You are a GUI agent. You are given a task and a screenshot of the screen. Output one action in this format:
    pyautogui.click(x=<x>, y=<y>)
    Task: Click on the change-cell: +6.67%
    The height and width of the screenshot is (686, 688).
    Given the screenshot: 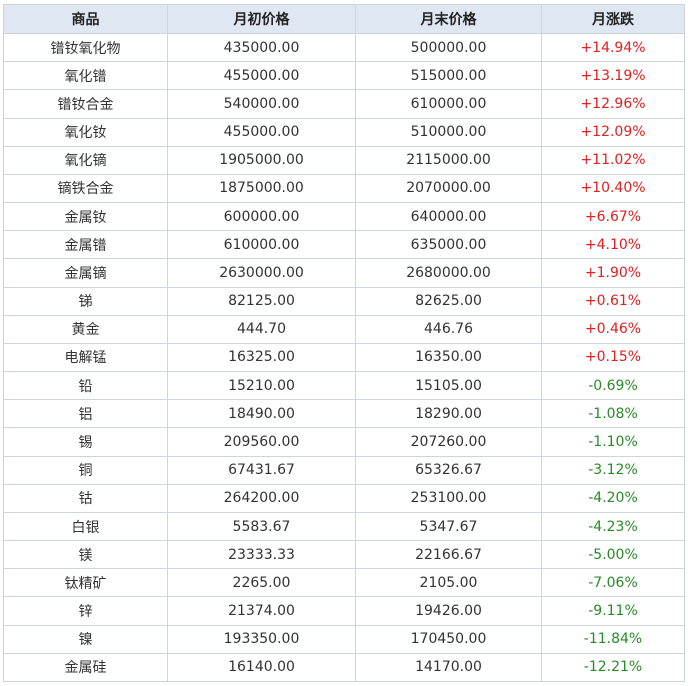 What is the action you would take?
    pyautogui.click(x=613, y=217)
    